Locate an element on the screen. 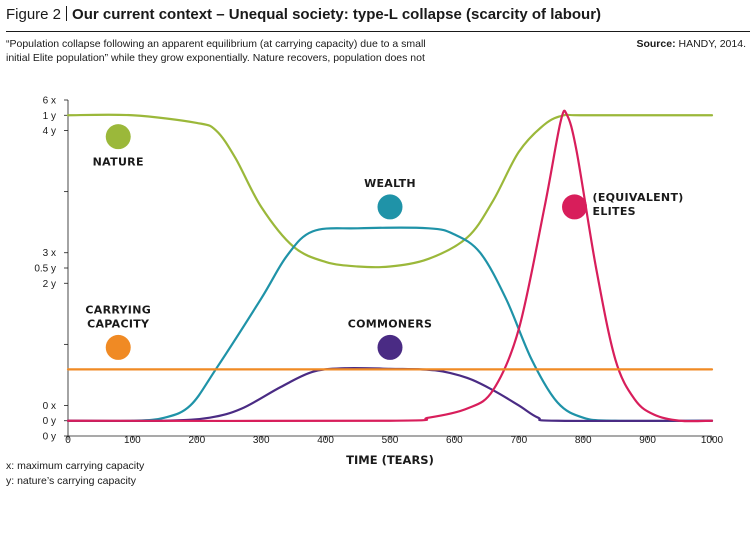  x-axis-label: TIME (TEARS) is located at coordinates (390, 460).